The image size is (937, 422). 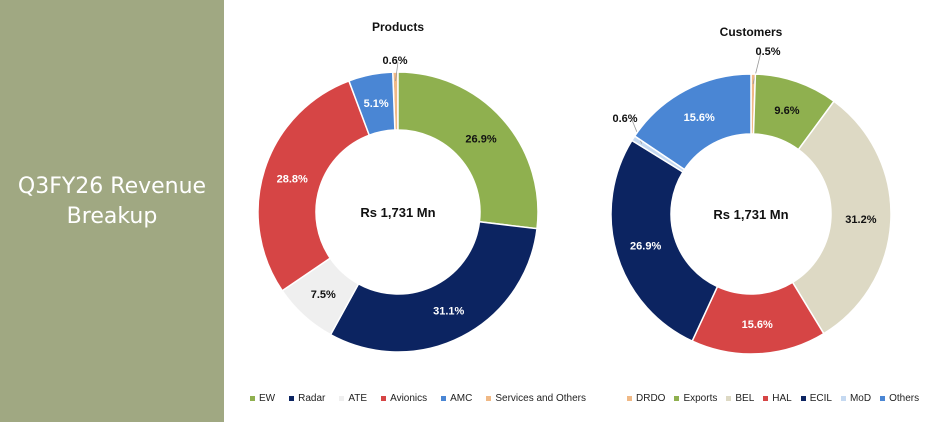 What do you see at coordinates (820, 398) in the screenshot?
I see `legend-label: ECIL` at bounding box center [820, 398].